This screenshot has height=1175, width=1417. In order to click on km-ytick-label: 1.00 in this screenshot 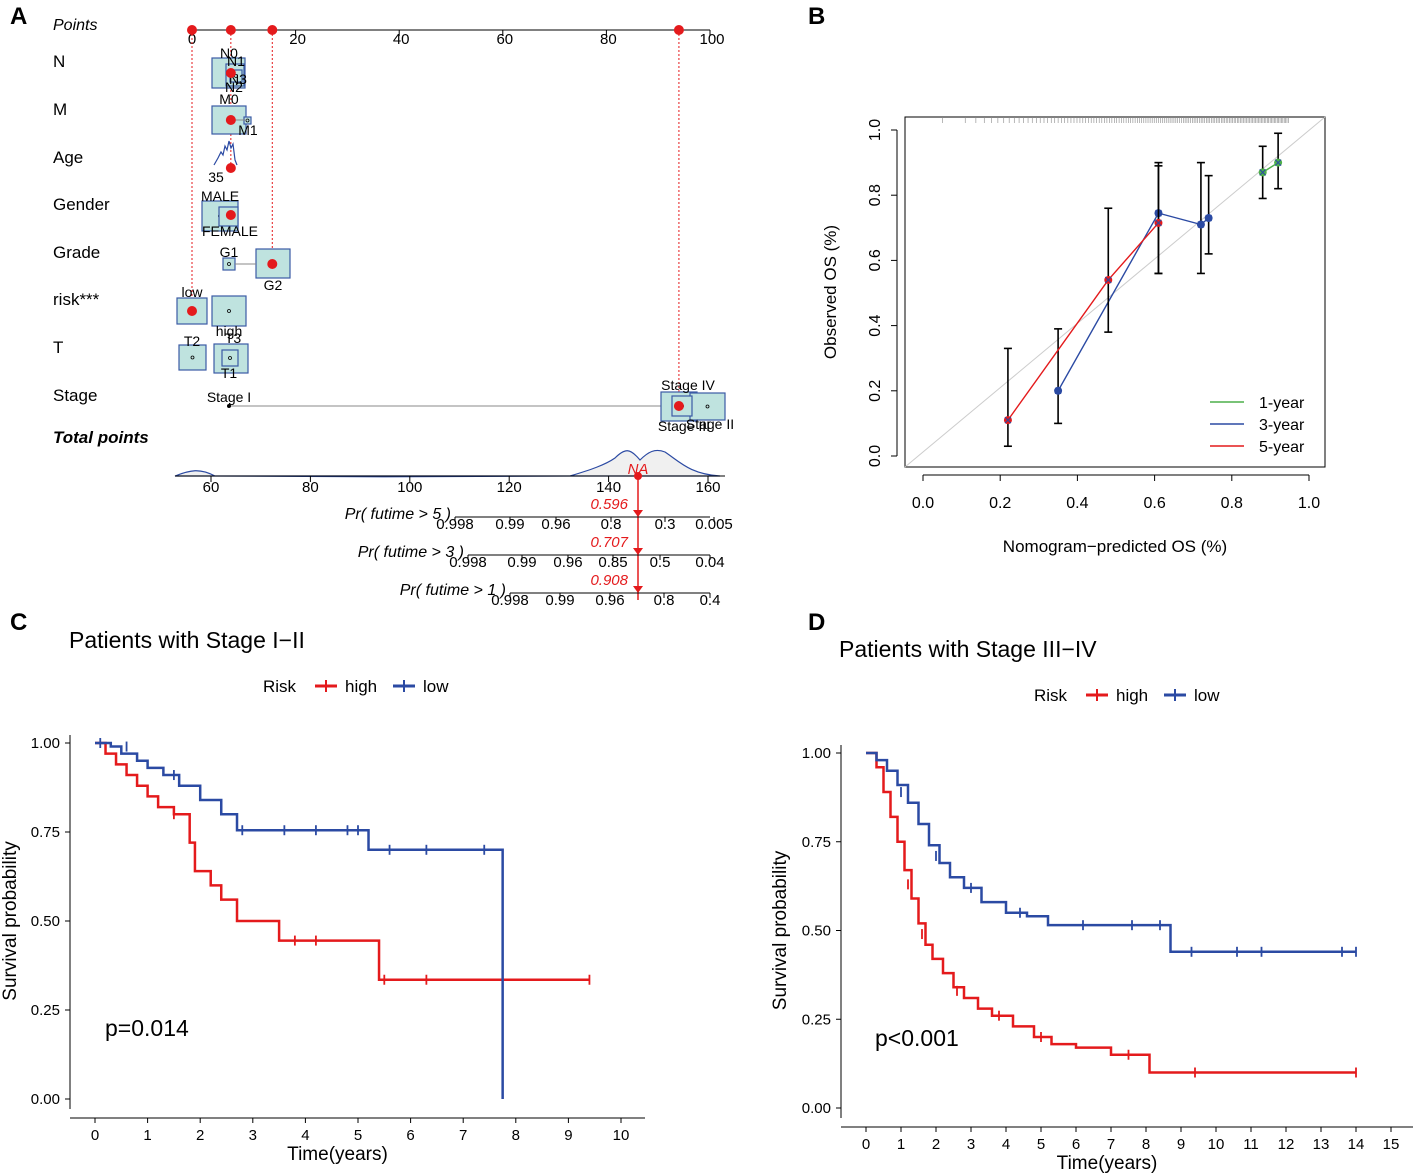, I will do `click(45, 743)`.